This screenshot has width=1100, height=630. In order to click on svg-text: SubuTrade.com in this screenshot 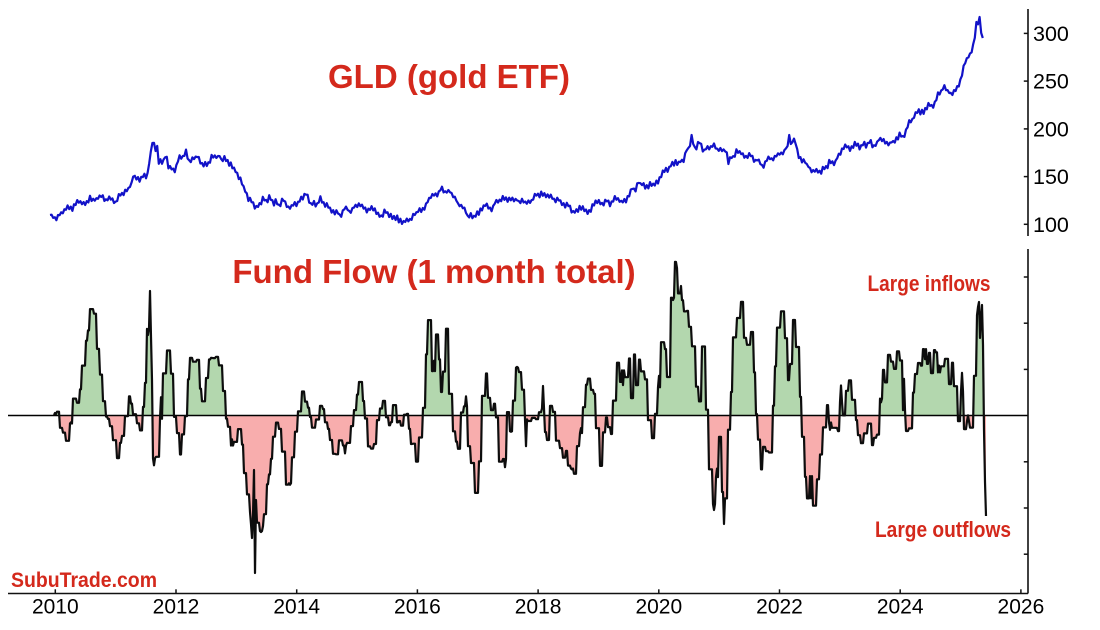, I will do `click(84, 580)`.